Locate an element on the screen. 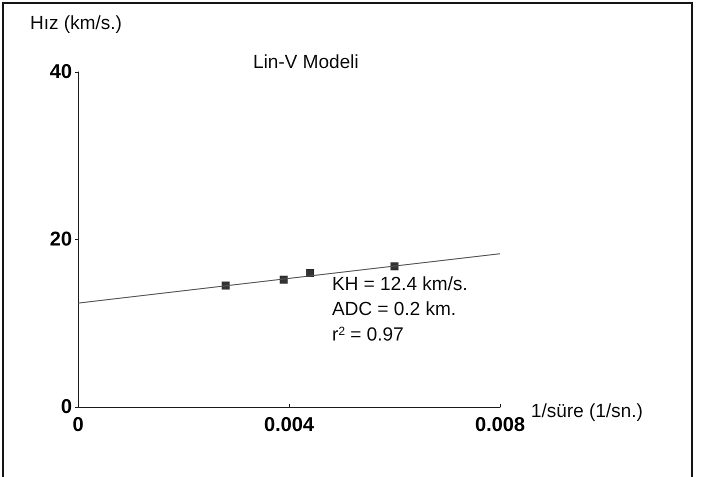  y-axis-title: Hız (km/s.) is located at coordinates (76, 23).